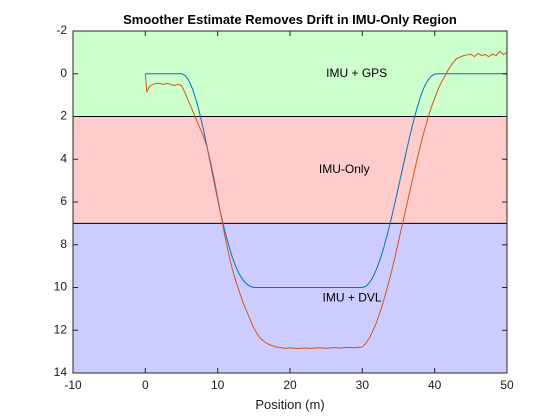 This screenshot has height=420, width=560. Describe the element at coordinates (63, 244) in the screenshot. I see `y-tick-label-6: 8` at that location.